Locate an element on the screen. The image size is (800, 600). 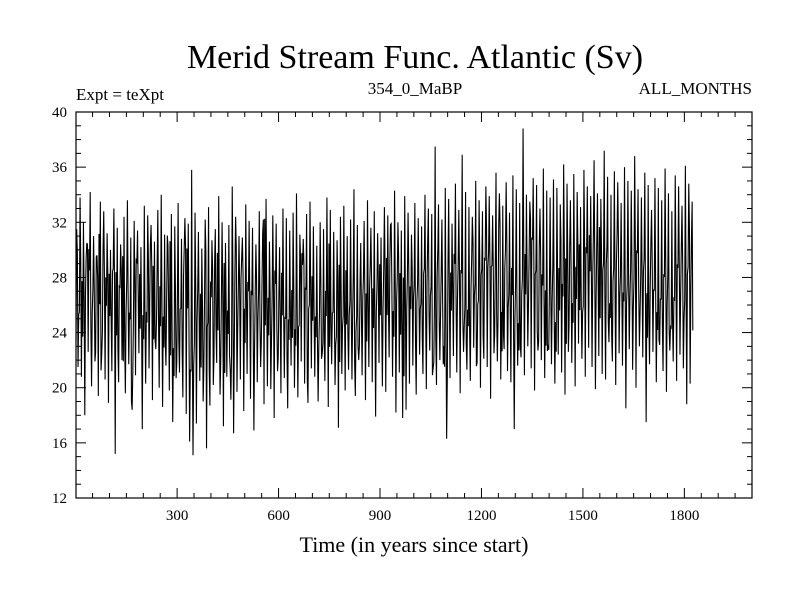
chart-title: Merid Stream Func. Atlantic (Sv) is located at coordinates (415, 57).